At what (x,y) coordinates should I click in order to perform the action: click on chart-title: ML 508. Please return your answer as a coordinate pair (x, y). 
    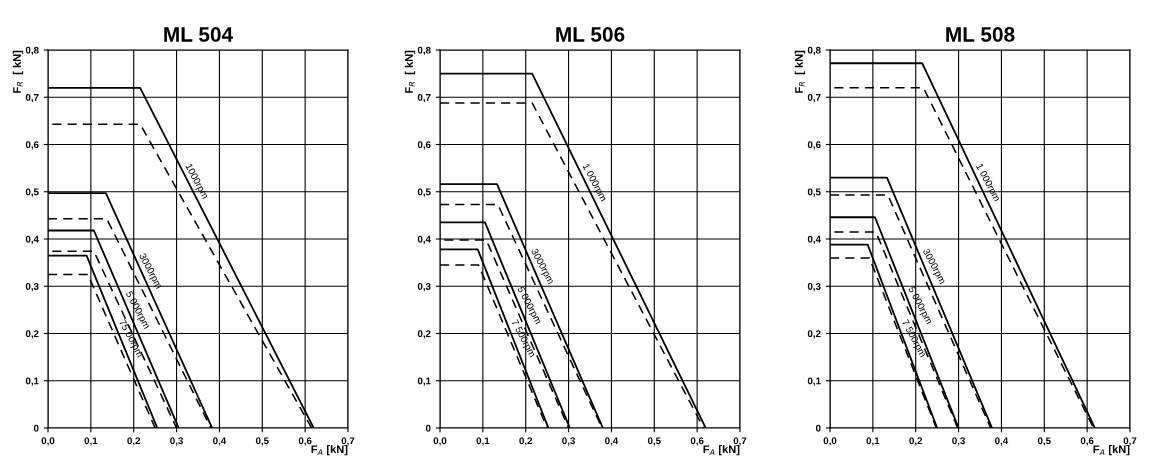
    Looking at the image, I should click on (980, 34).